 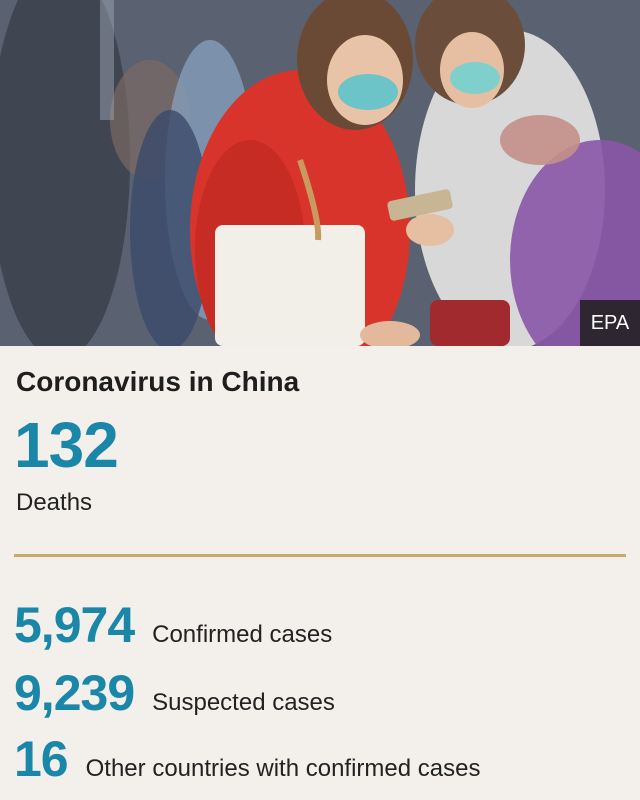 What do you see at coordinates (243, 702) in the screenshot?
I see `stat-label: Suspected cases` at bounding box center [243, 702].